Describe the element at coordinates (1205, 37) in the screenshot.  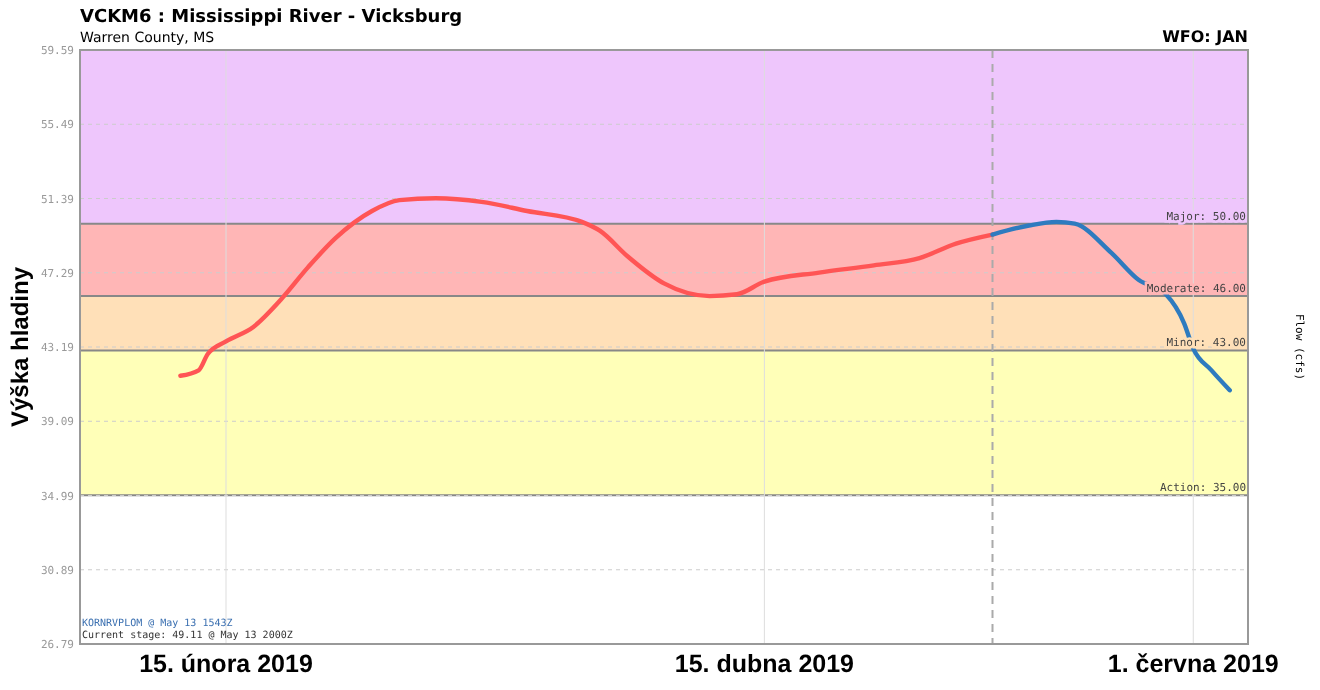
I see `text: WFO: JAN` at that location.